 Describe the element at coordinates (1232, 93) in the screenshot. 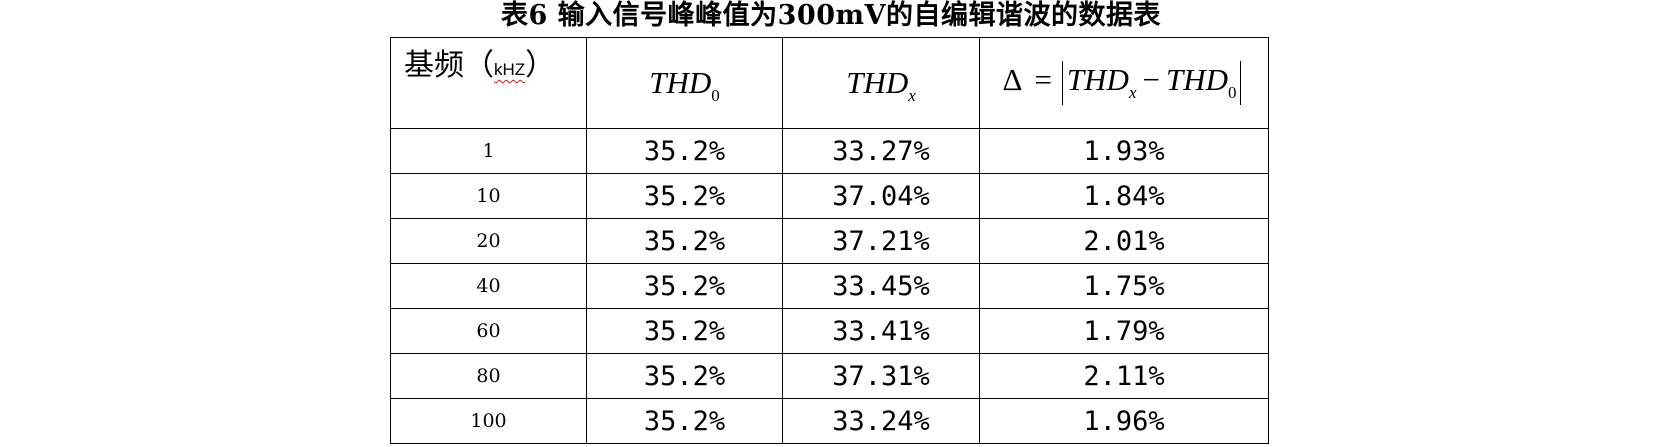

I see `header-delta-thd0-sub: 0` at that location.